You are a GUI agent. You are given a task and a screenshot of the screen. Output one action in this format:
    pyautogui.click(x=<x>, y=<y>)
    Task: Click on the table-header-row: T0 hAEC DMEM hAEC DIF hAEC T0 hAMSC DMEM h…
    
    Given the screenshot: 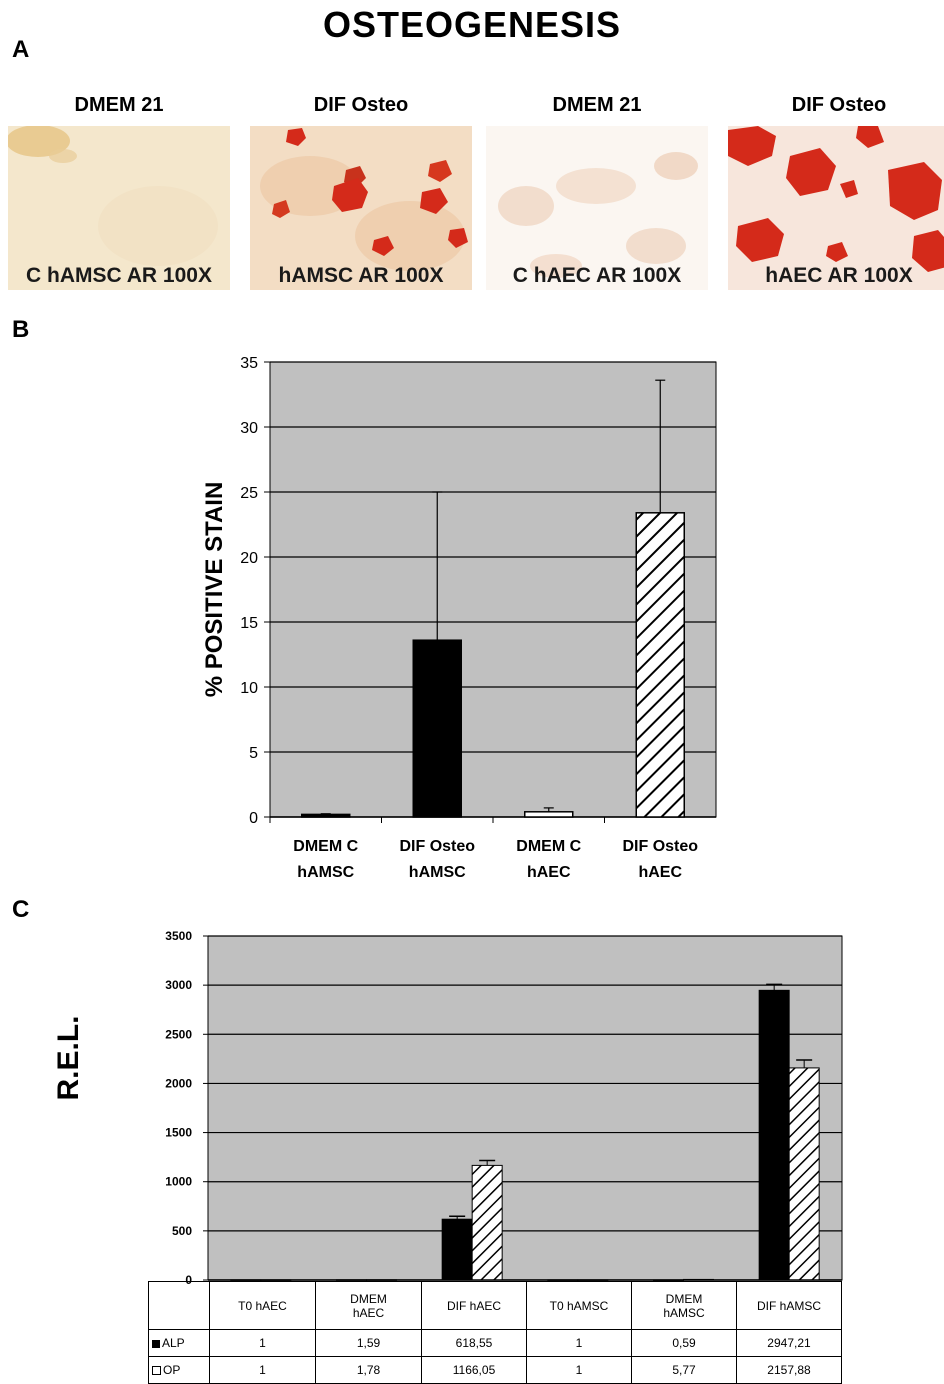 What is the action you would take?
    pyautogui.click(x=495, y=1305)
    